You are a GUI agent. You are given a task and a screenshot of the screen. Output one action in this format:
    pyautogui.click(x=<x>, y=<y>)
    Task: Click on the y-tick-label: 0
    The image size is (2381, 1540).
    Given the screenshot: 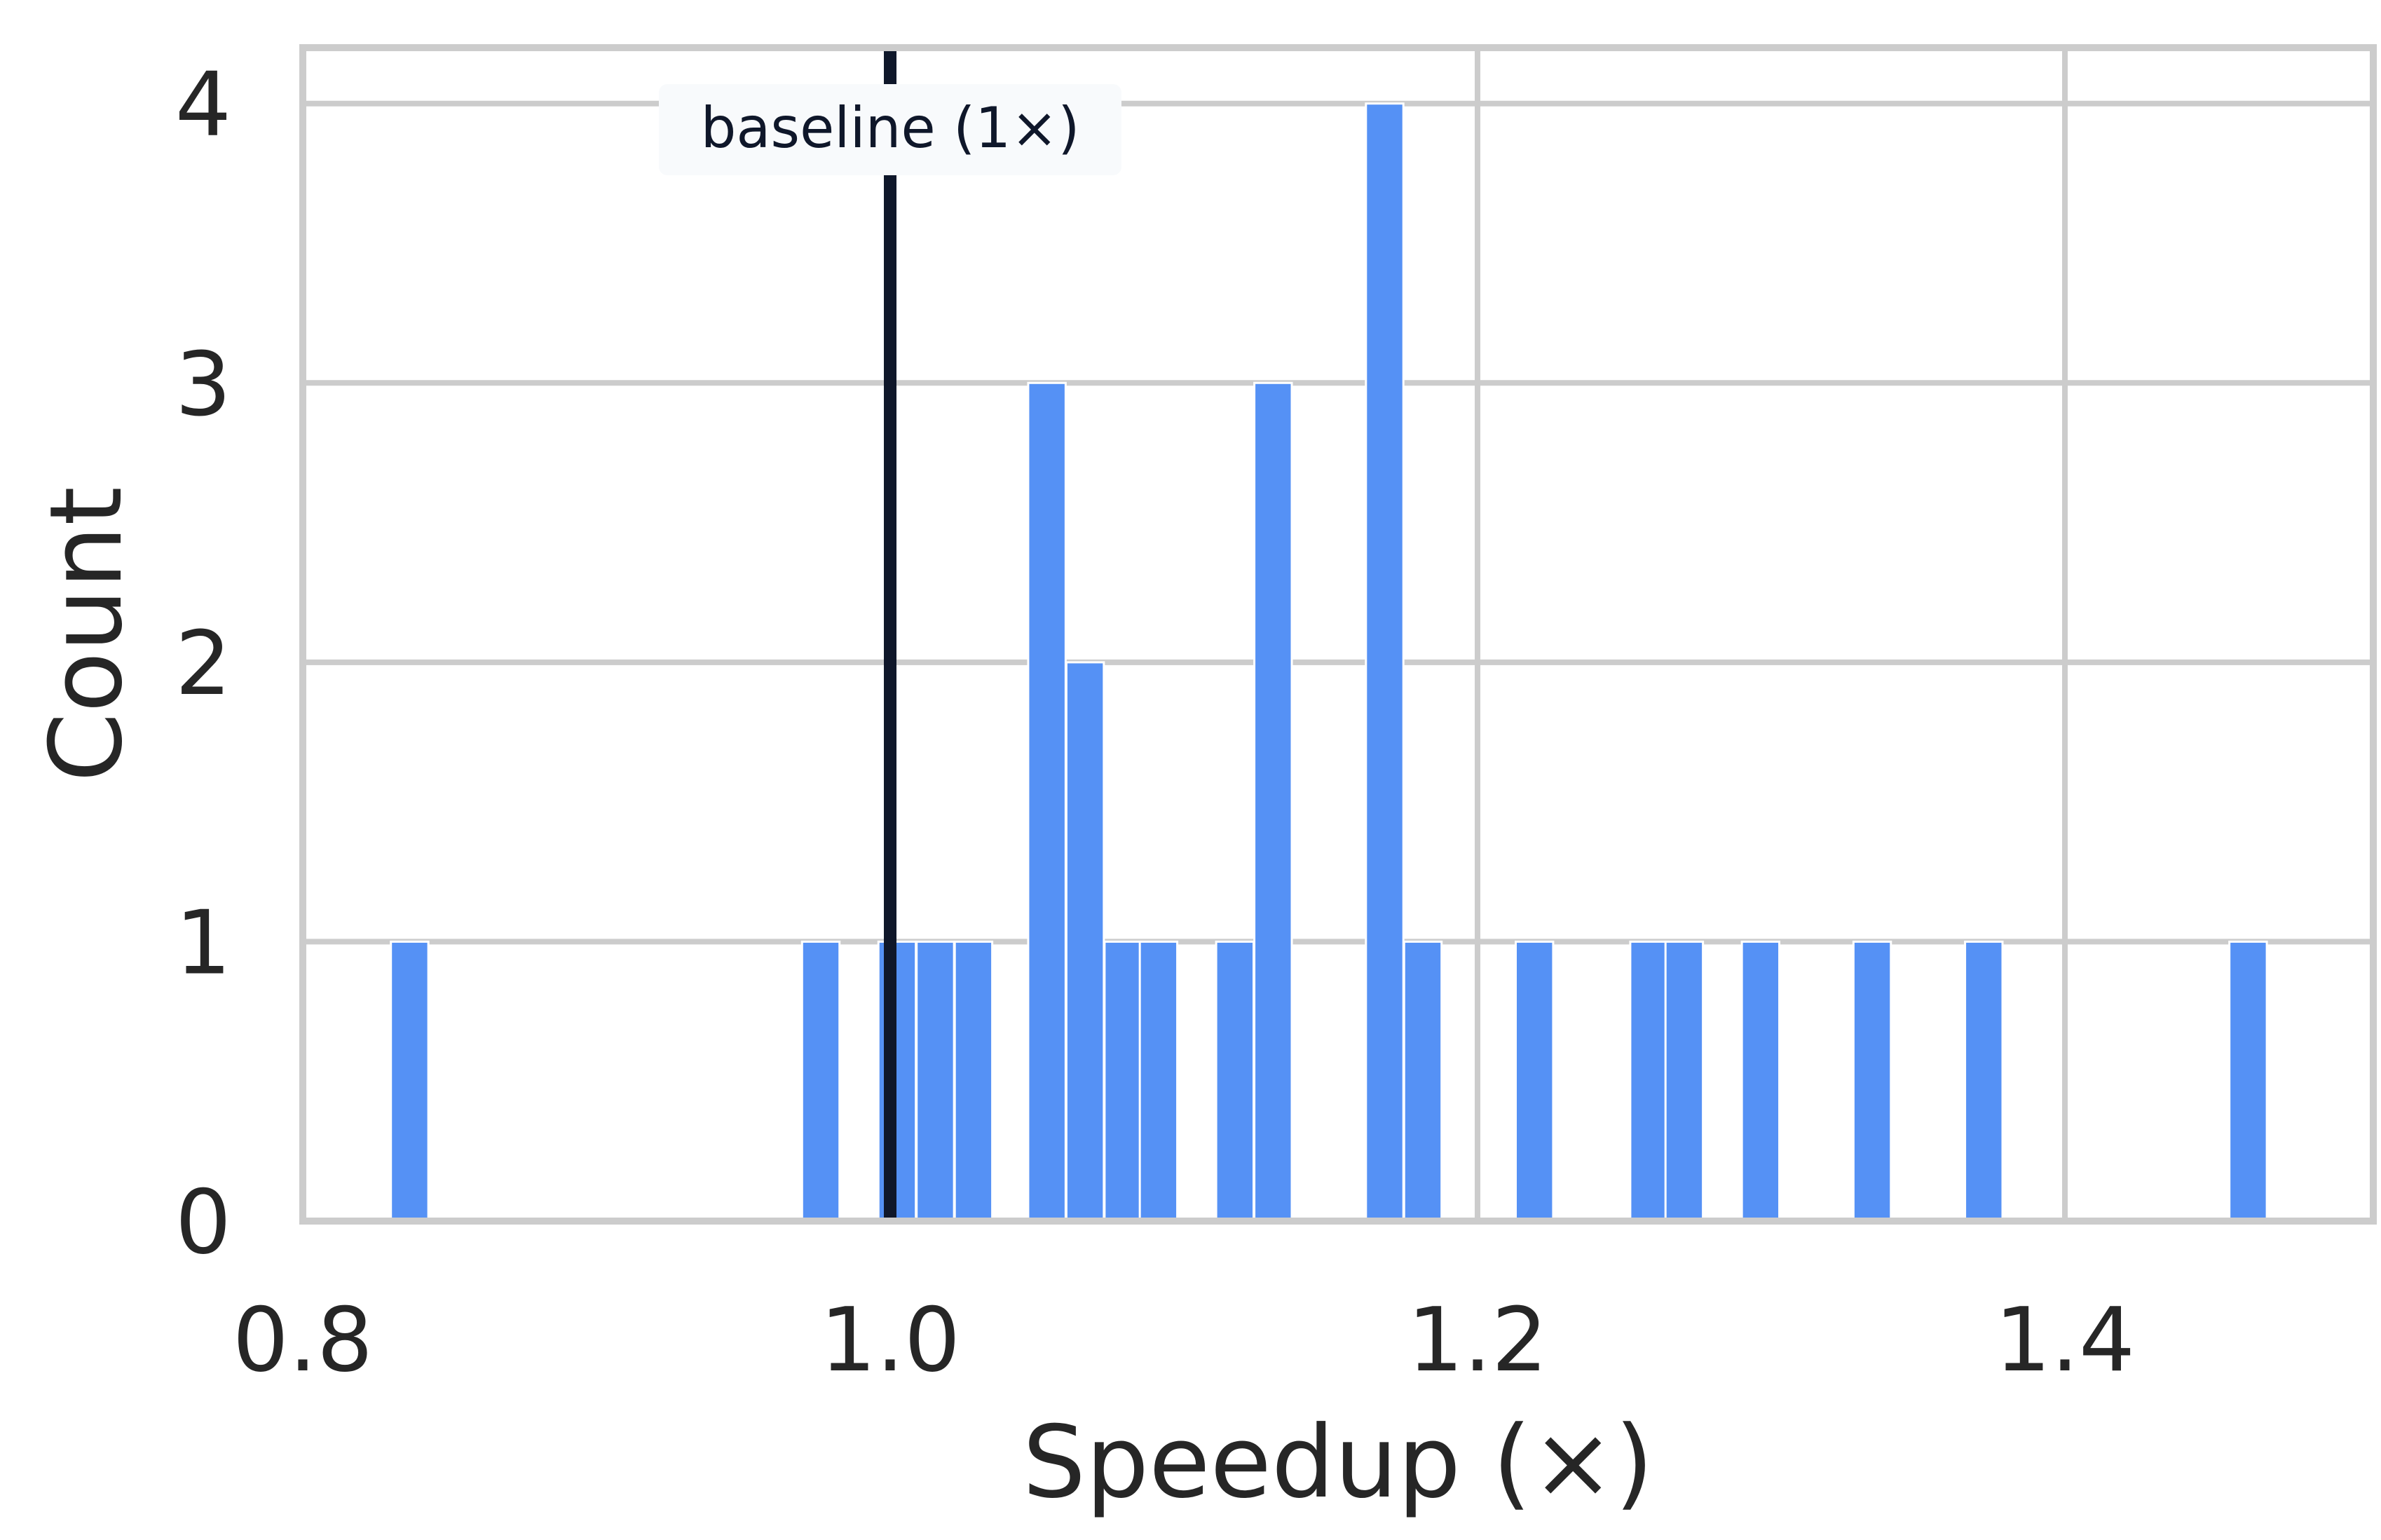 What is the action you would take?
    pyautogui.click(x=203, y=1222)
    